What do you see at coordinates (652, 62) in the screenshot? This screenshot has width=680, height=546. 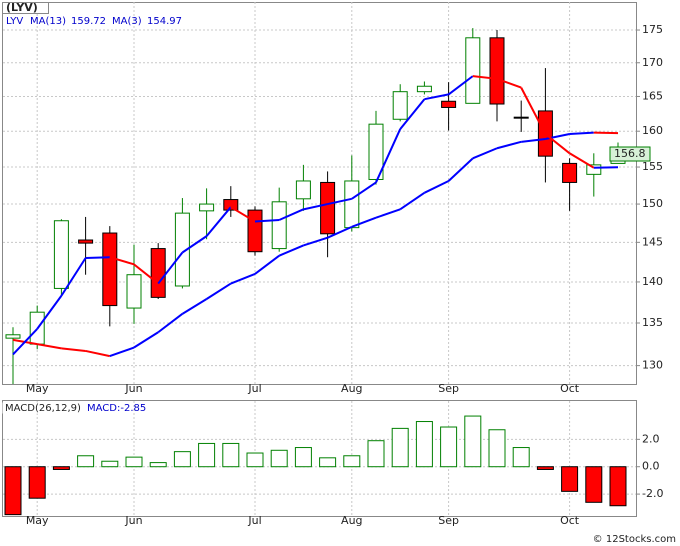 I see `y-tick-label: 170` at bounding box center [652, 62].